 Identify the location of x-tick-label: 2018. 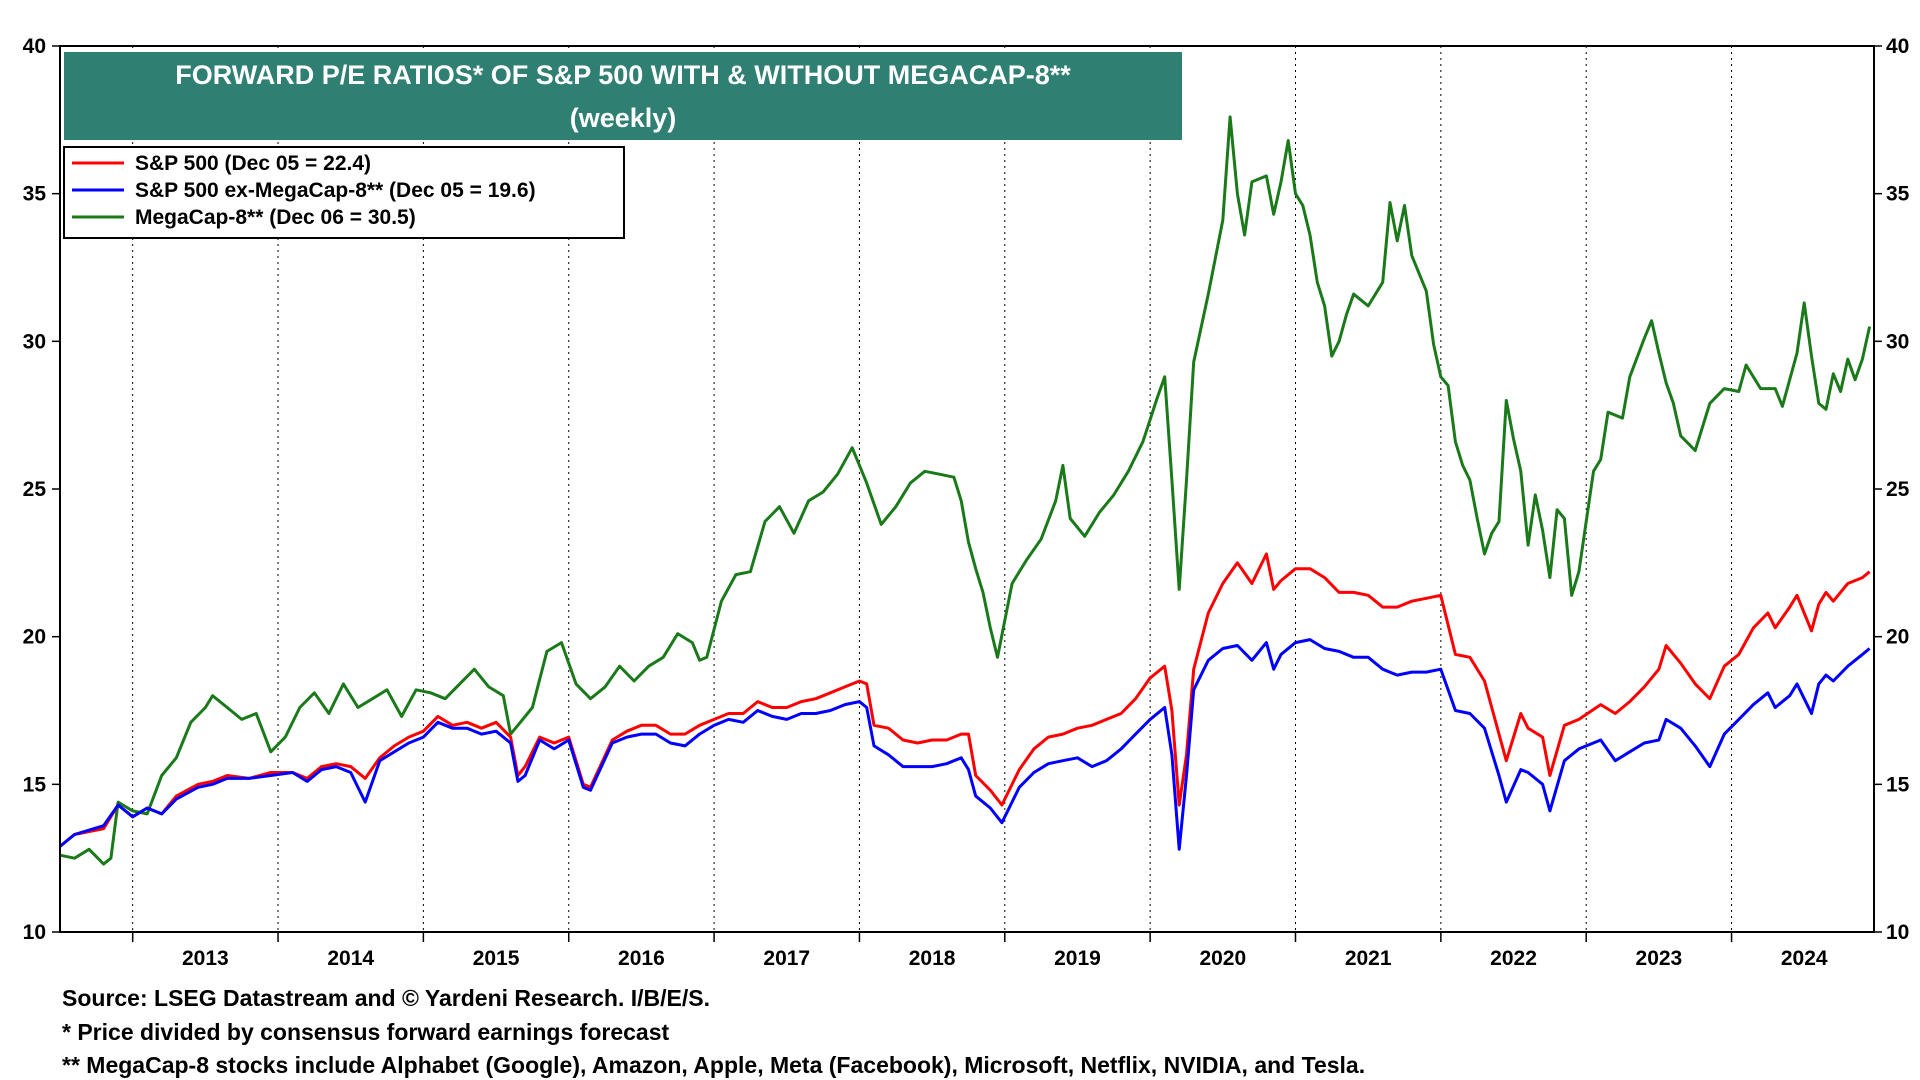
(932, 958).